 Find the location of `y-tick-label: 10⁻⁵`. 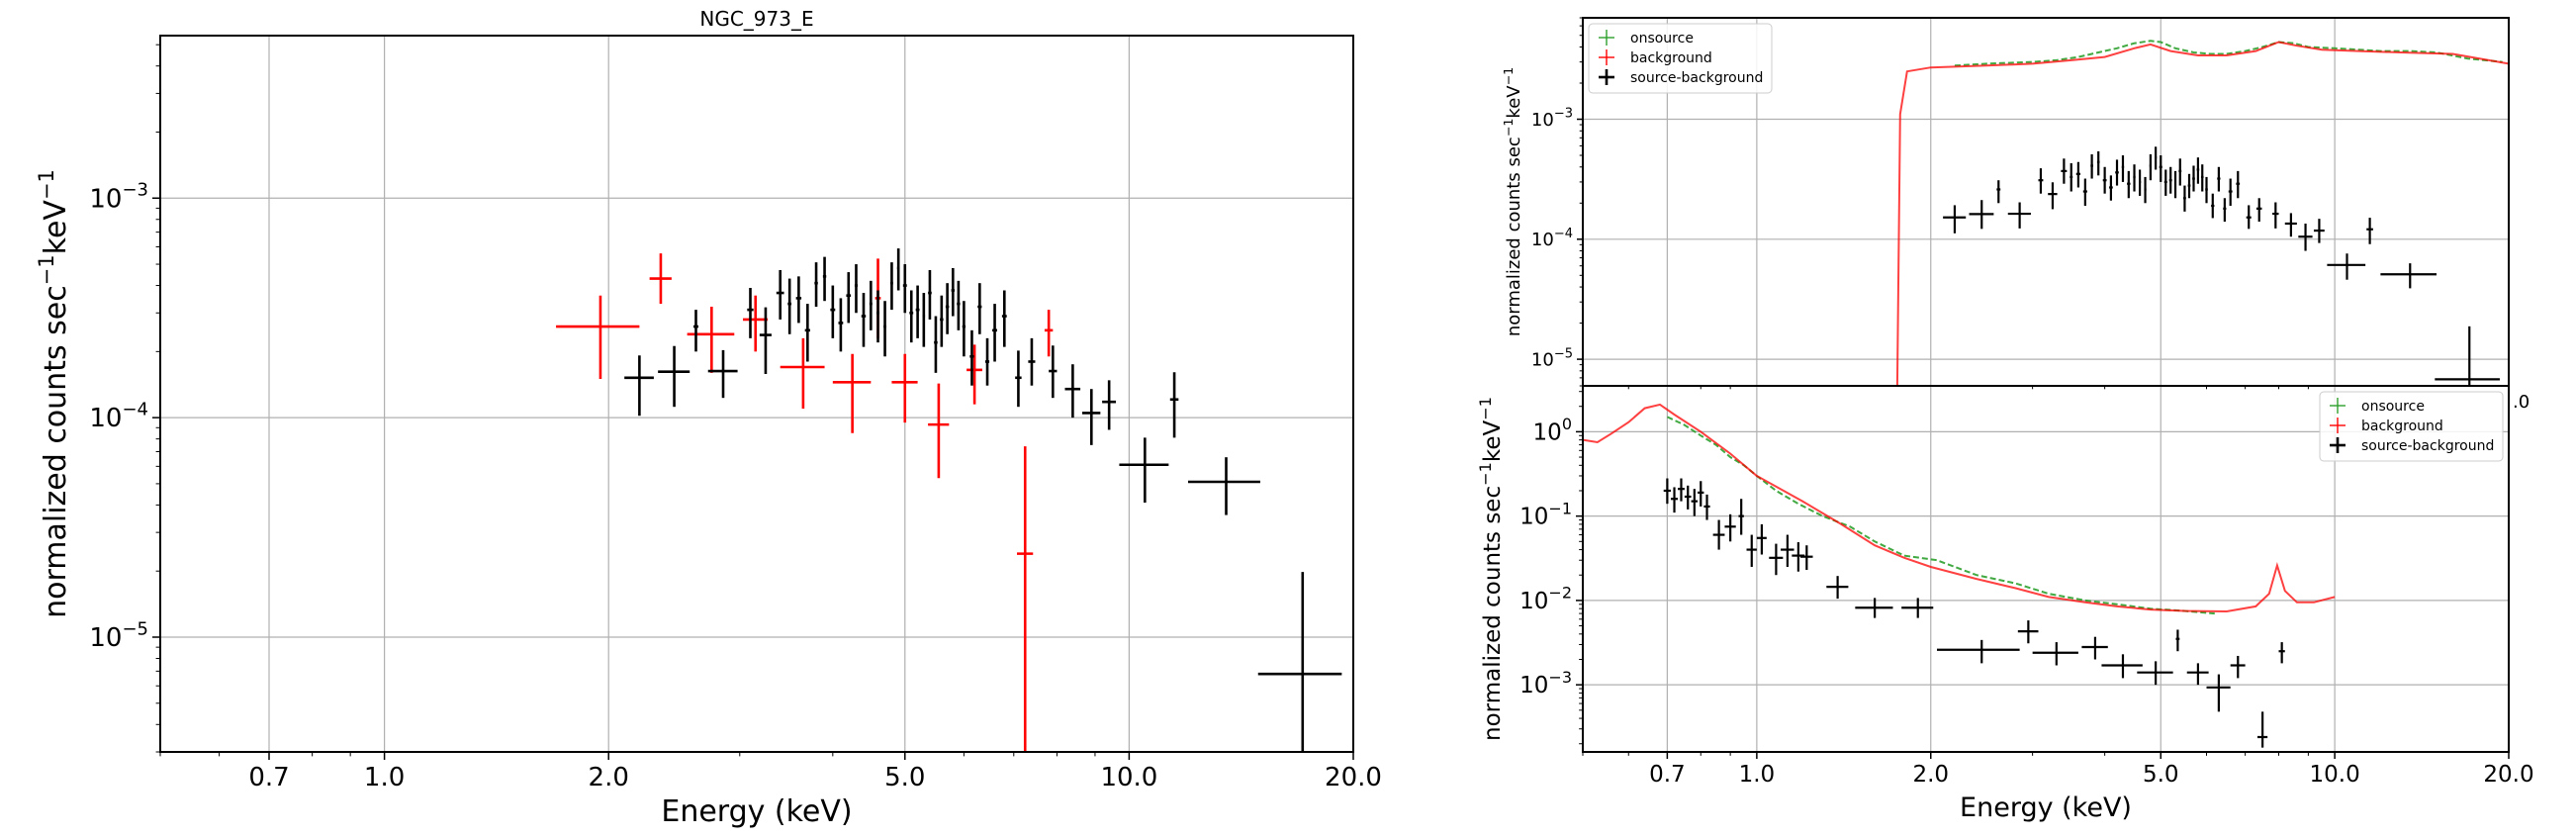

y-tick-label: 10⁻⁵ is located at coordinates (1552, 358).